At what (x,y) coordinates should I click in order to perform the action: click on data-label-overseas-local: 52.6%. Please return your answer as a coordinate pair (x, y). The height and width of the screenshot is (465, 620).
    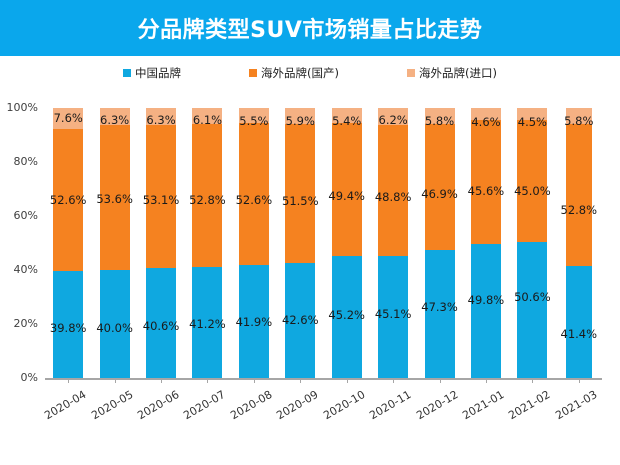
    Looking at the image, I should click on (68, 200).